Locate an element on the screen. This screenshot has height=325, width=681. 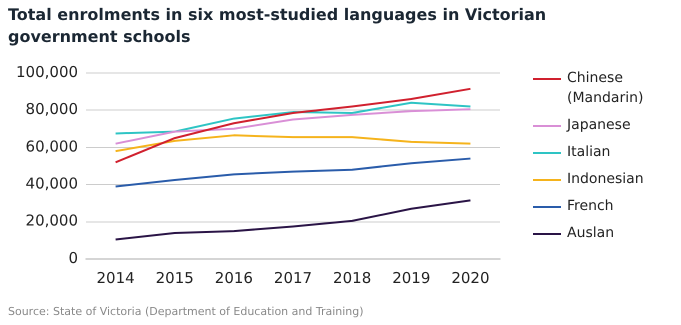
y-tick-label: 60,000 is located at coordinates (52, 146).